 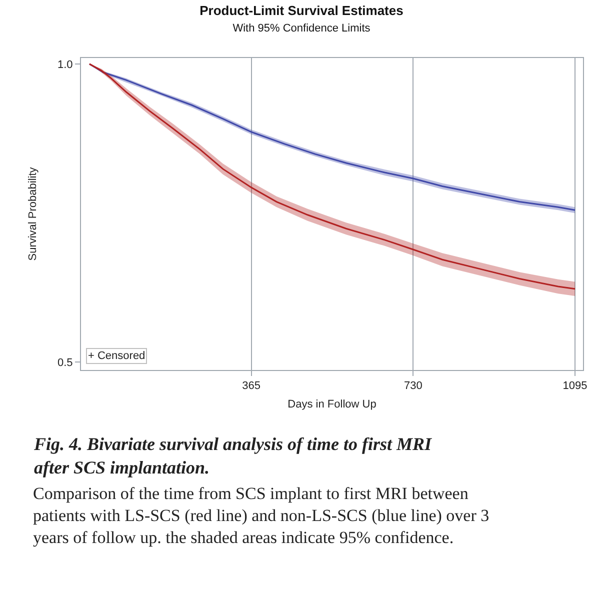 I want to click on annotation: + Censored, so click(x=117, y=356).